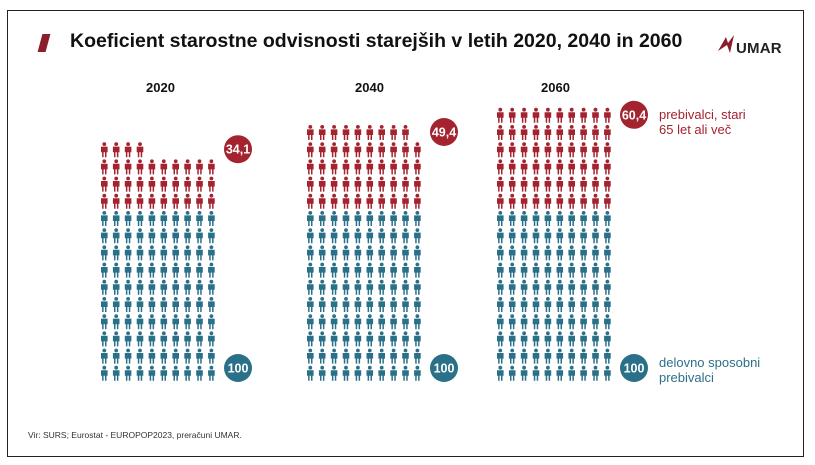 The height and width of the screenshot is (465, 815). What do you see at coordinates (709, 370) in the screenshot?
I see `legend-working: delovno sposobni prebivalci` at bounding box center [709, 370].